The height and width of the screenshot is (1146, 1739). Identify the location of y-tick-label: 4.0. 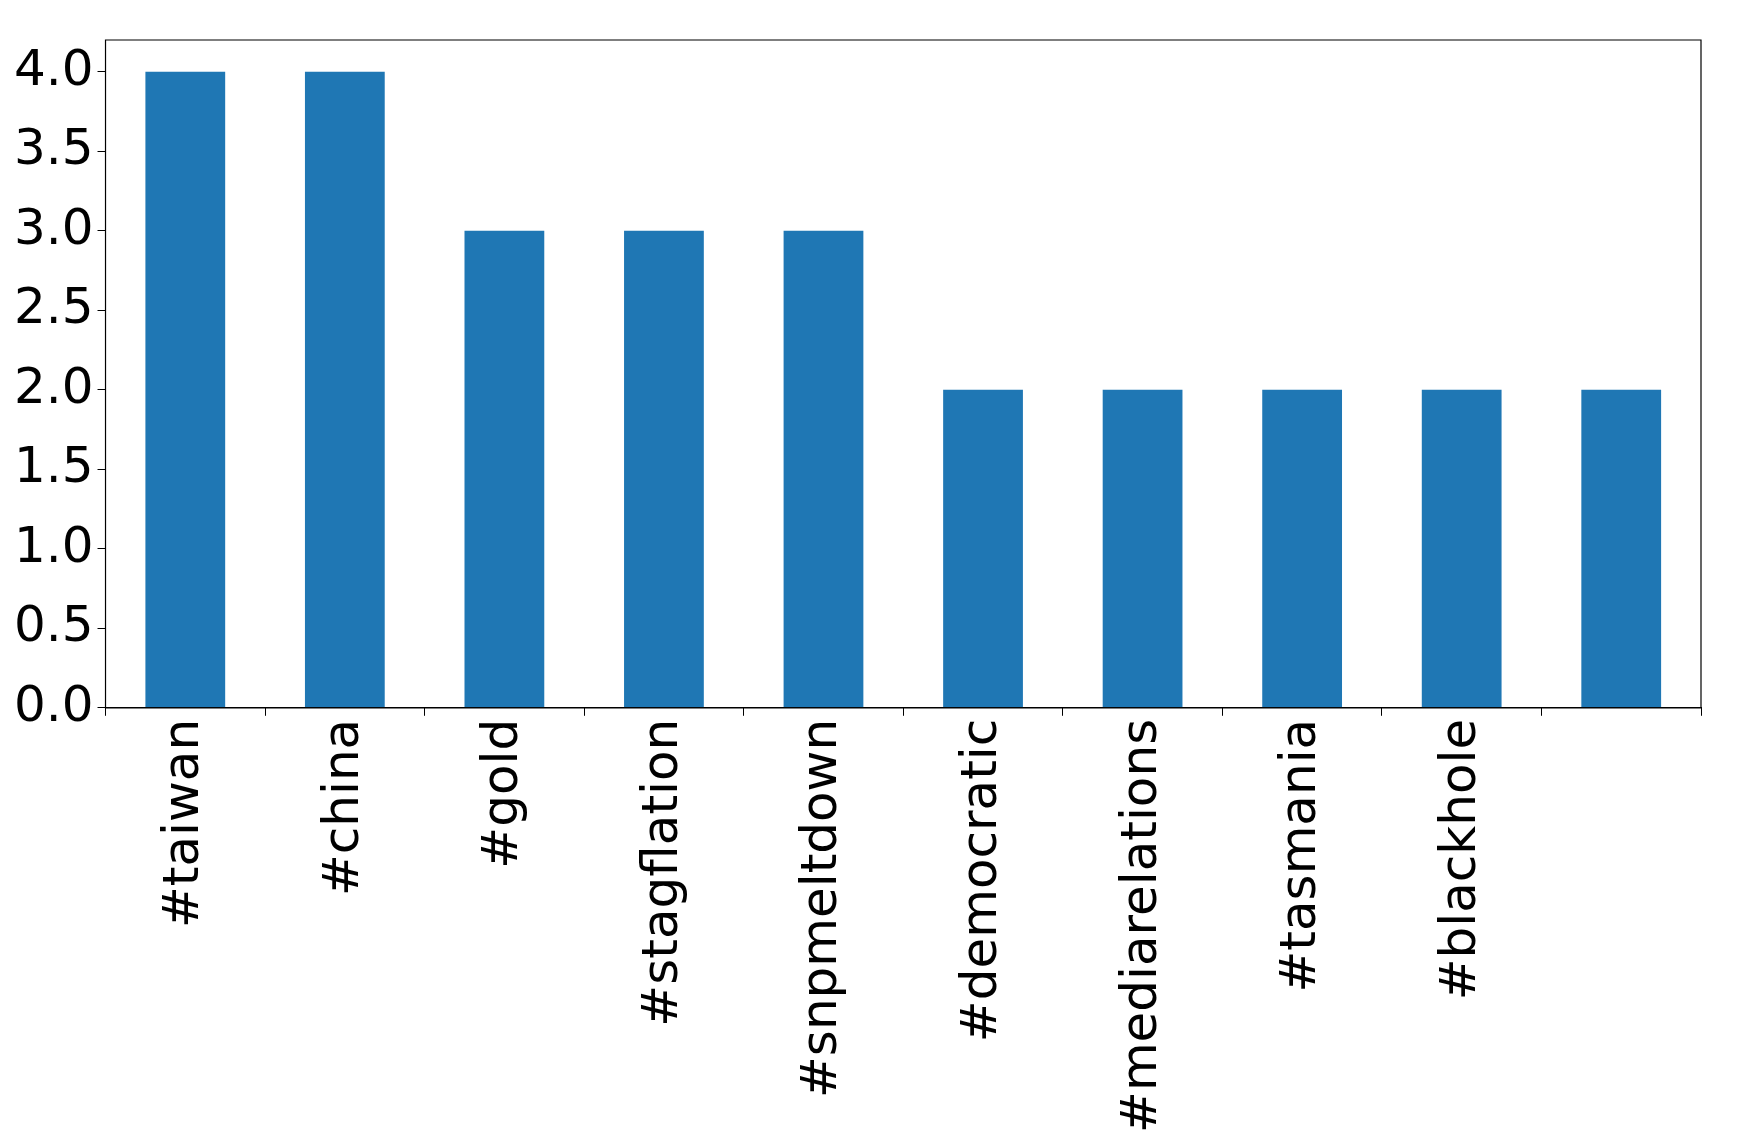
(53, 67).